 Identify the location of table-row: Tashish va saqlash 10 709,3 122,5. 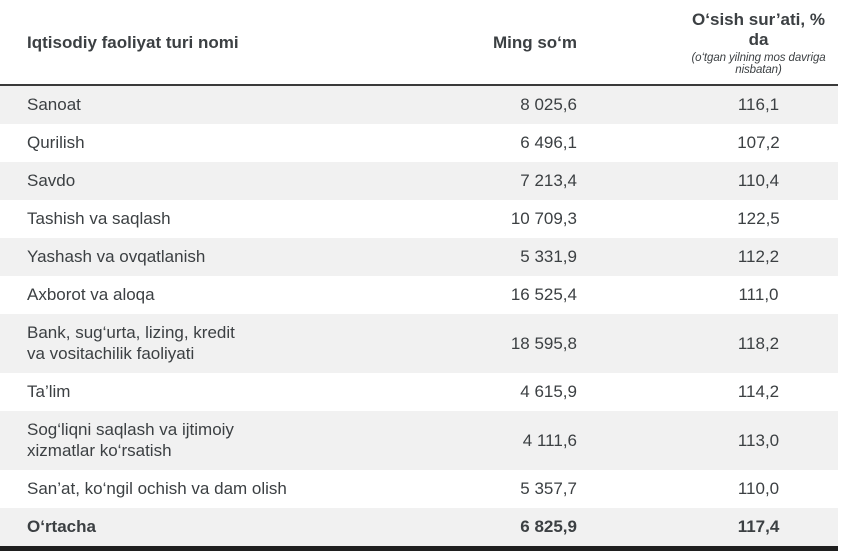
(419, 219).